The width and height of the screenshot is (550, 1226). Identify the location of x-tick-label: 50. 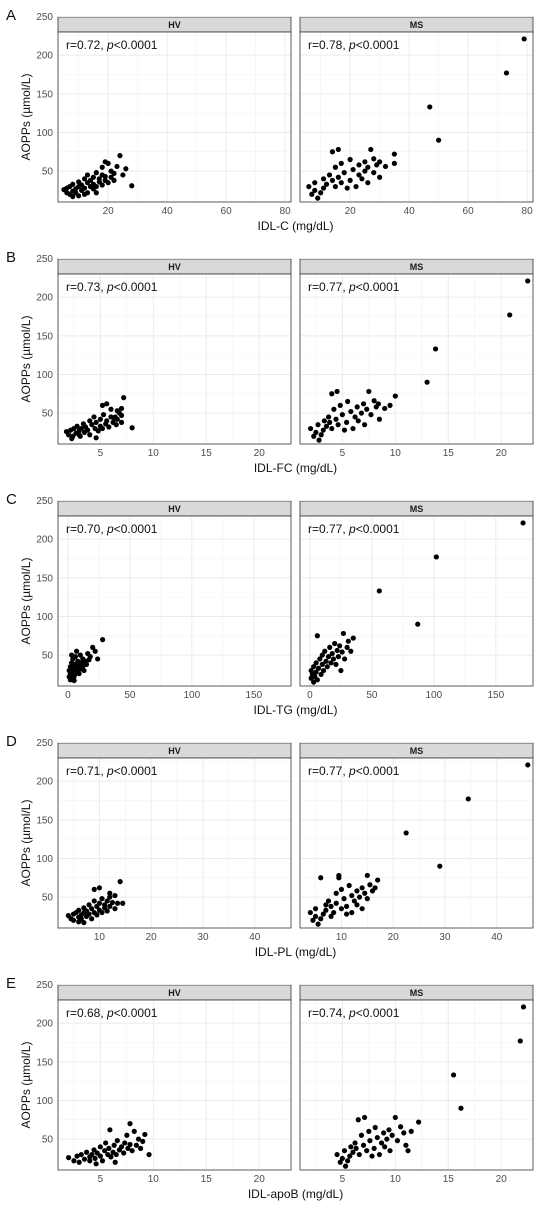
(372, 695).